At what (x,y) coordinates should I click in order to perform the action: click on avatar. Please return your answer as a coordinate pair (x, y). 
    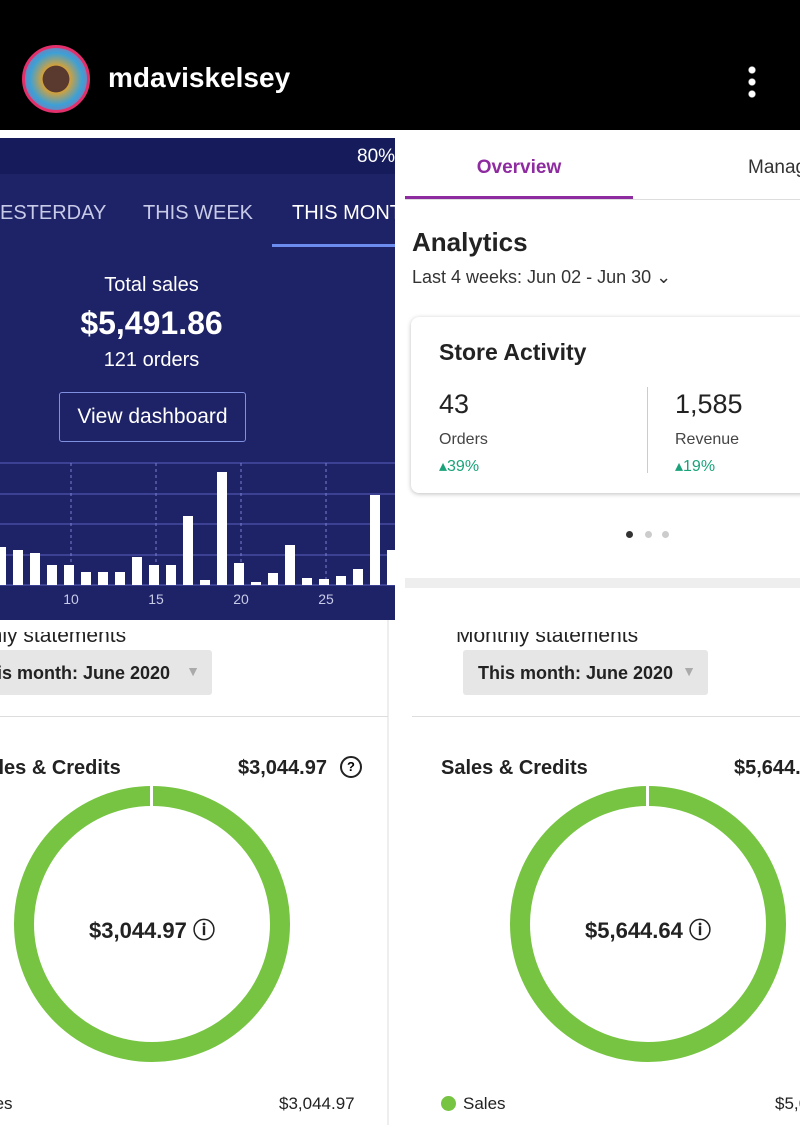
    Looking at the image, I should click on (56, 79).